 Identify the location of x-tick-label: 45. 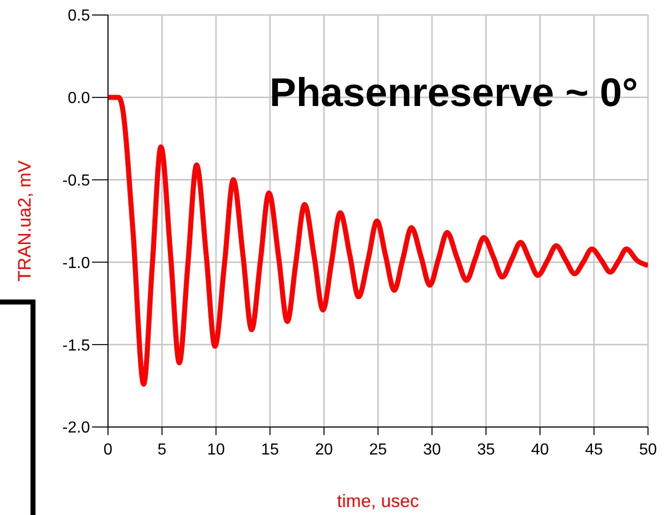
(594, 449).